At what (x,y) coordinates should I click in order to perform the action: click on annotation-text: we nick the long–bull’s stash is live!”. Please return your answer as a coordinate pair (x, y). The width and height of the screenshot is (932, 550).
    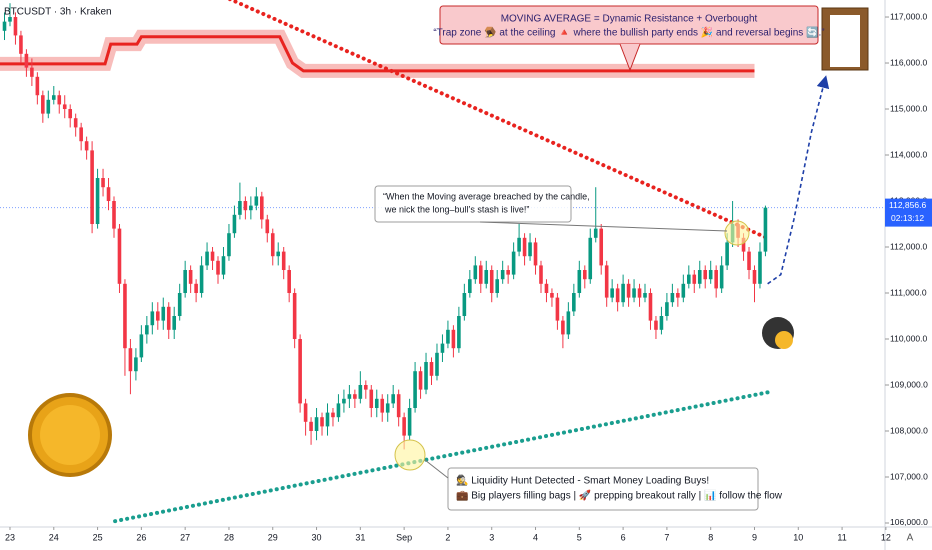
    Looking at the image, I should click on (456, 209).